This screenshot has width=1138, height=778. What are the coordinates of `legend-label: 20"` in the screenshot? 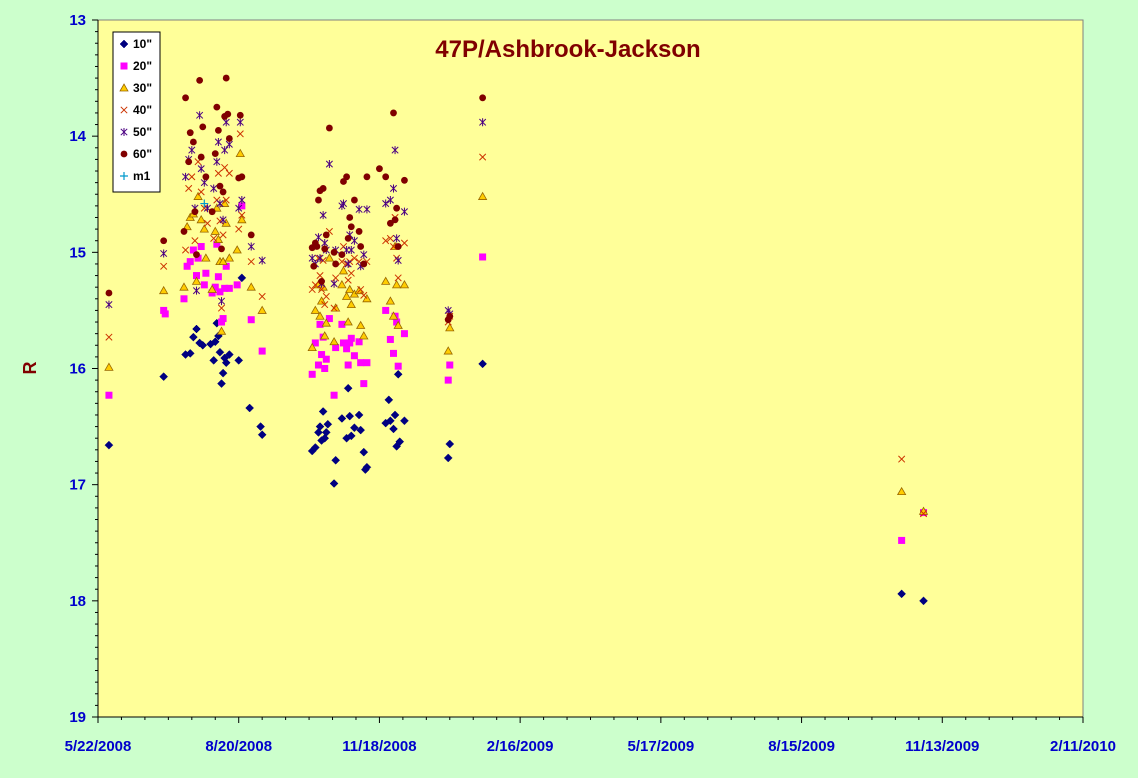 It's located at (142, 66).